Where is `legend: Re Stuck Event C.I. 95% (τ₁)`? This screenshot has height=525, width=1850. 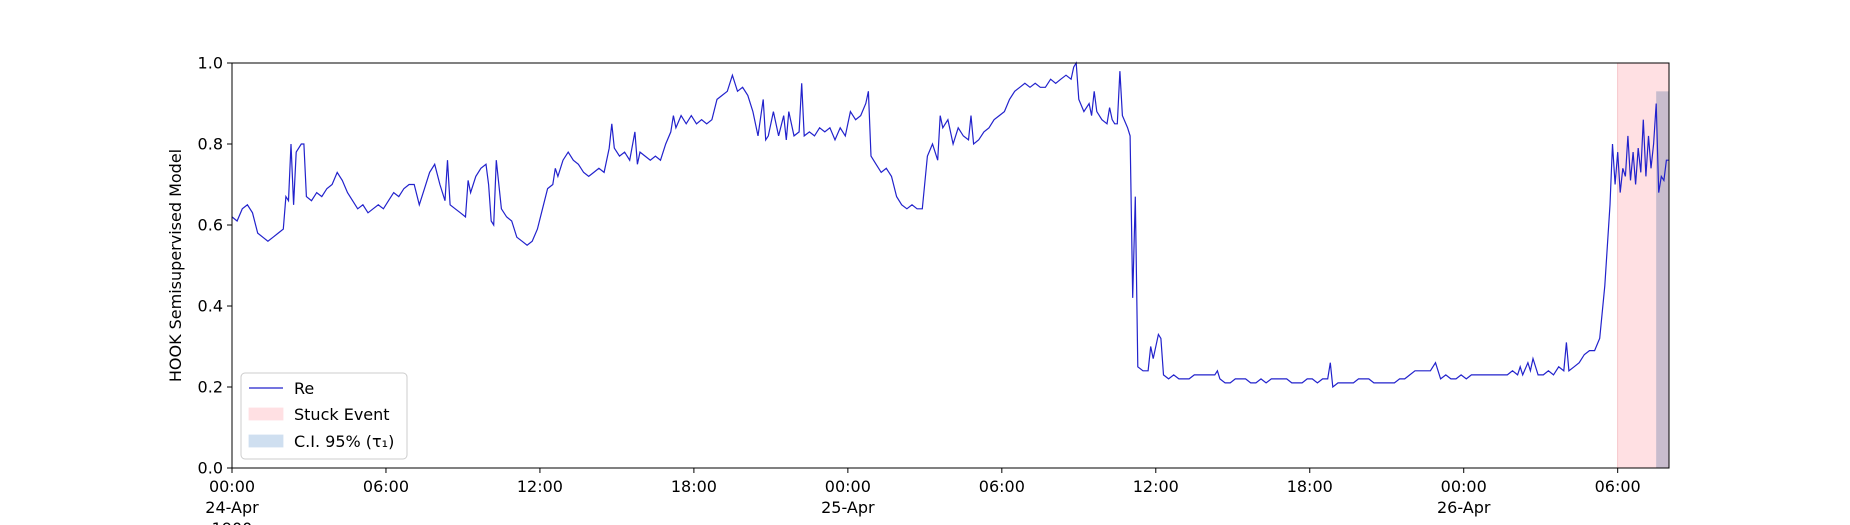
legend: Re Stuck Event C.I. 95% (τ₁) is located at coordinates (324, 416).